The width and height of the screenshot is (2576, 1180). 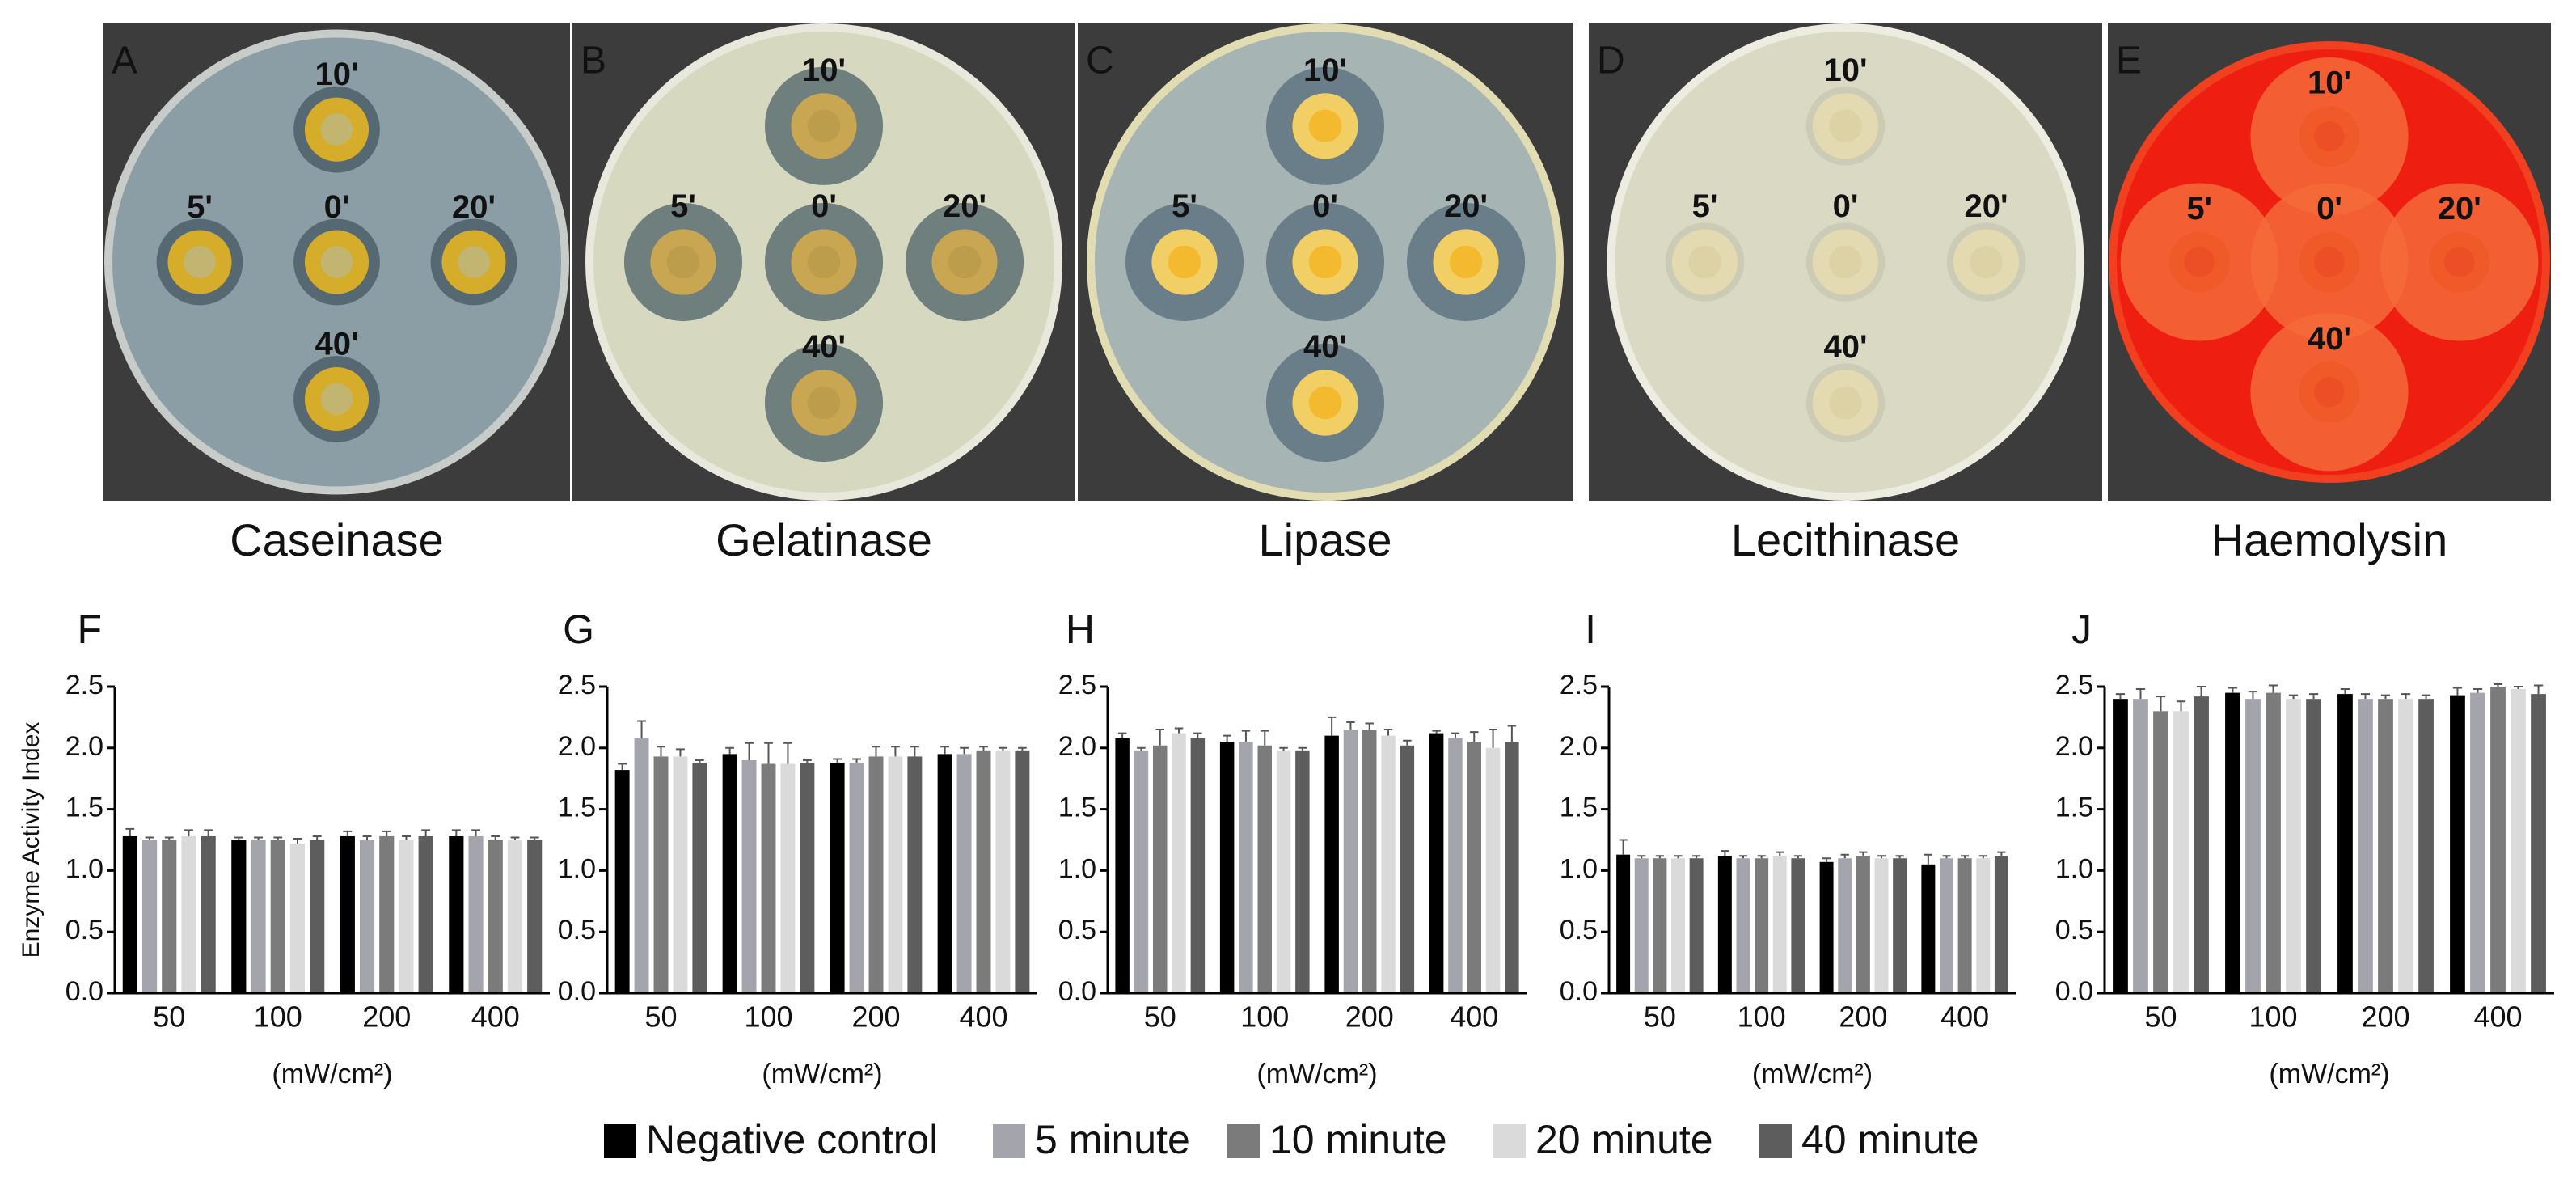 I want to click on y-tick-label: 1.0, so click(x=84, y=868).